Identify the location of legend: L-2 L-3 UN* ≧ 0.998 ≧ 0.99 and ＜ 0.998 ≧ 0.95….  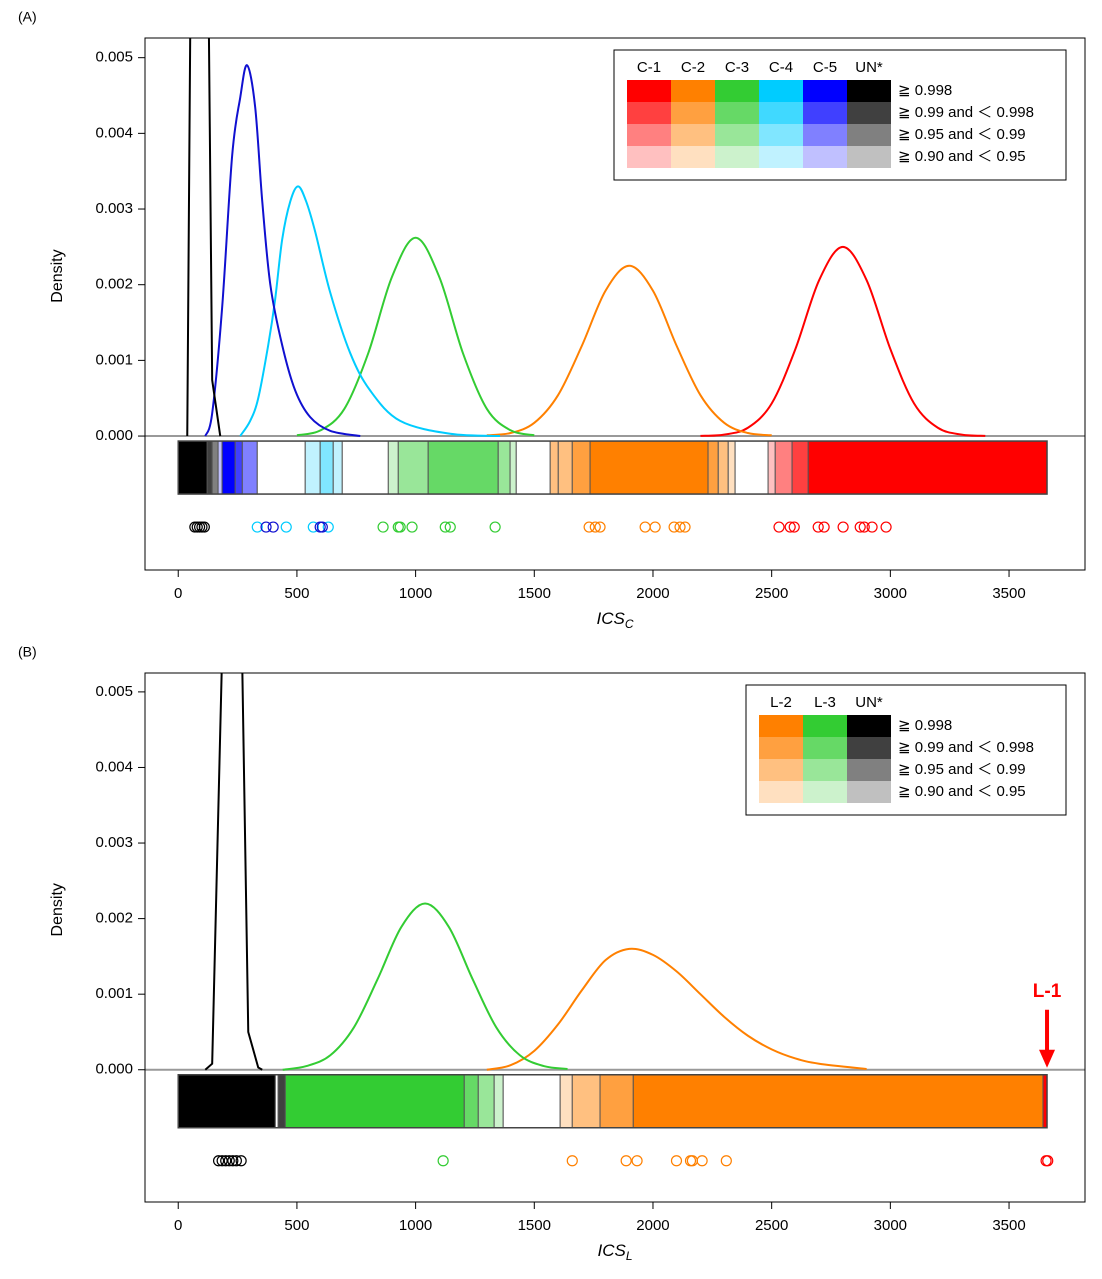
(906, 750).